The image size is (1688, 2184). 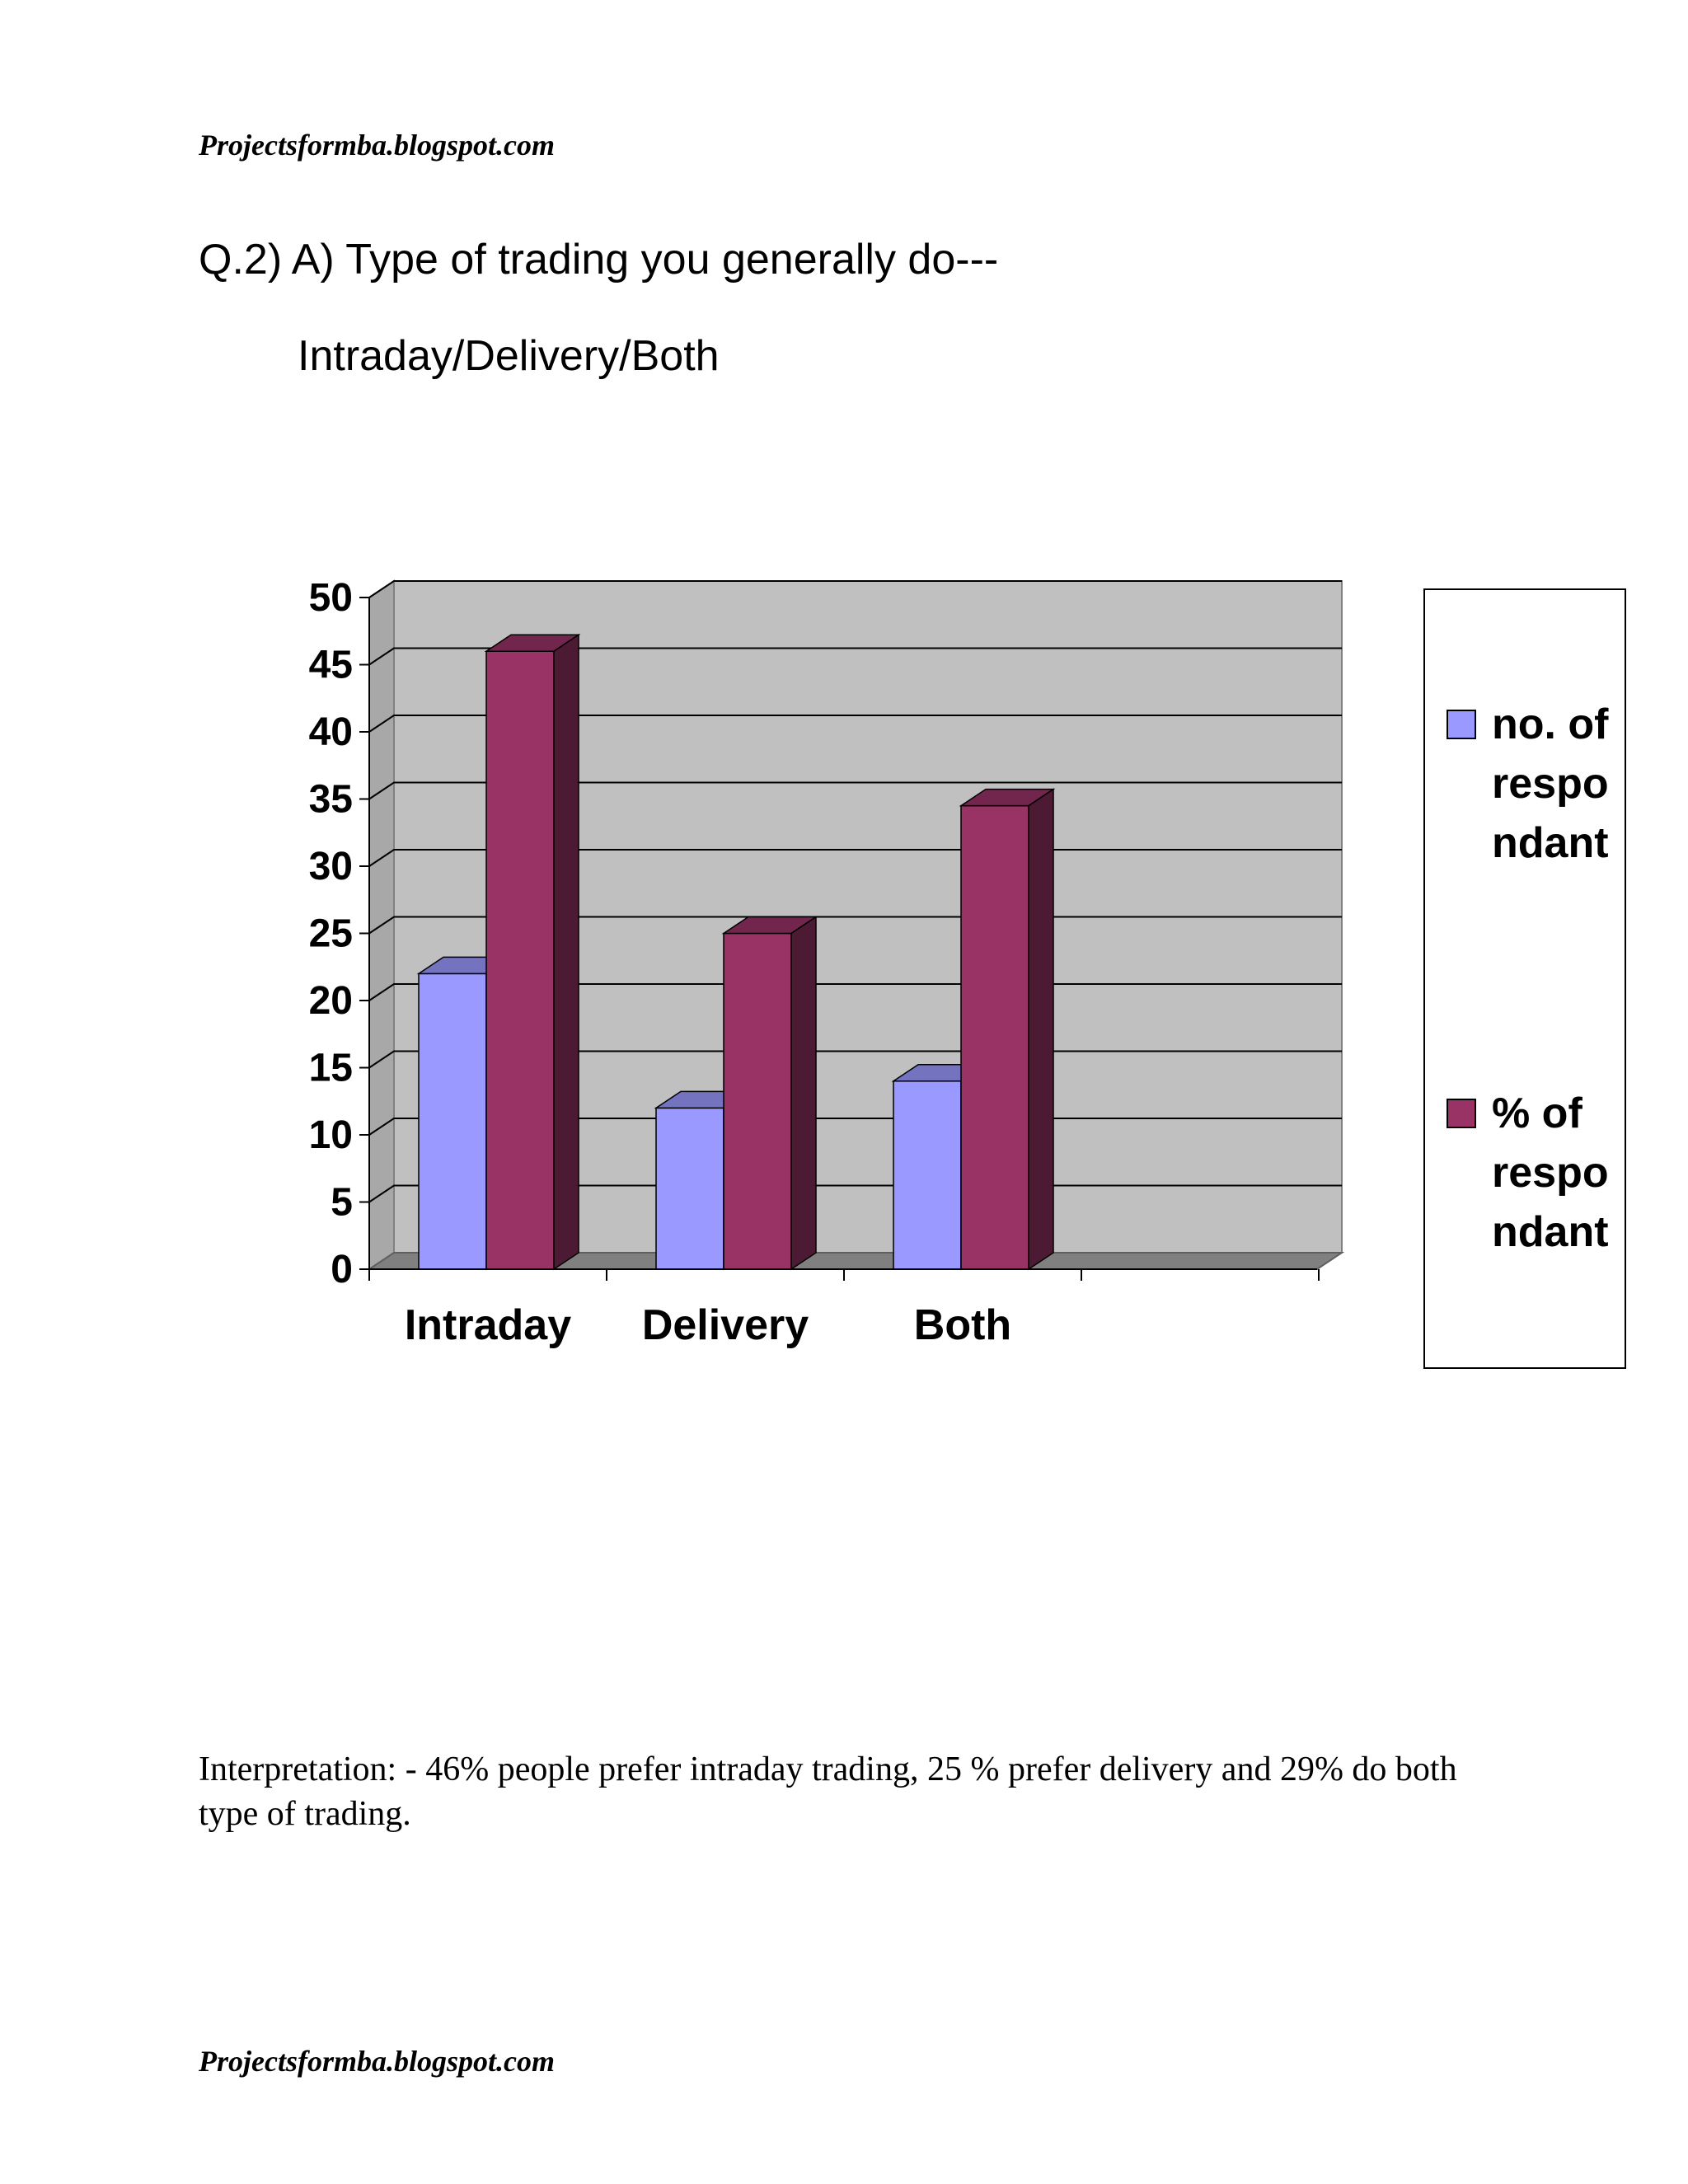 What do you see at coordinates (1537, 1113) in the screenshot?
I see `legend-label: % of` at bounding box center [1537, 1113].